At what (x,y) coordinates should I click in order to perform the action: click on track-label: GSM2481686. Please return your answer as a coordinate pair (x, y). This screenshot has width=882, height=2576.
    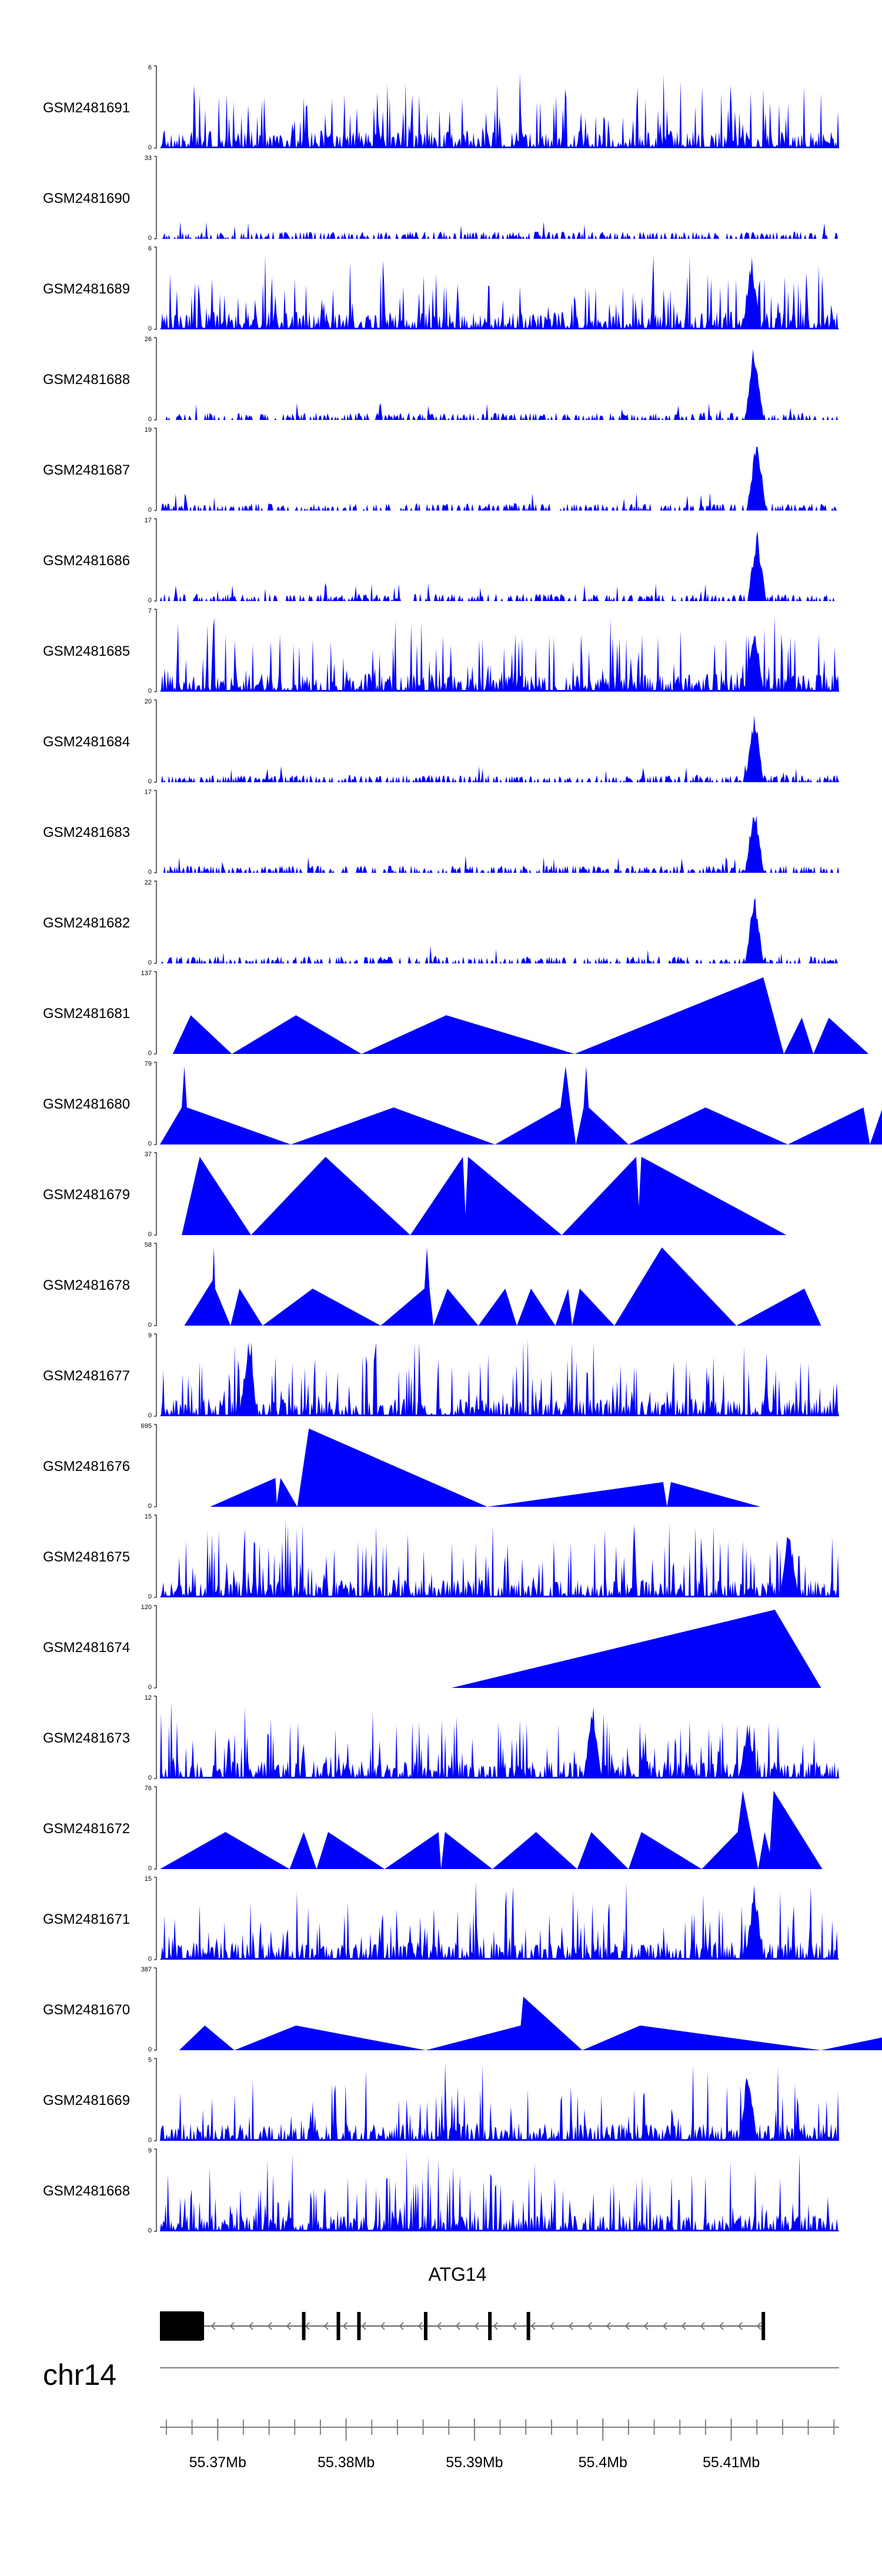
    Looking at the image, I should click on (86, 561).